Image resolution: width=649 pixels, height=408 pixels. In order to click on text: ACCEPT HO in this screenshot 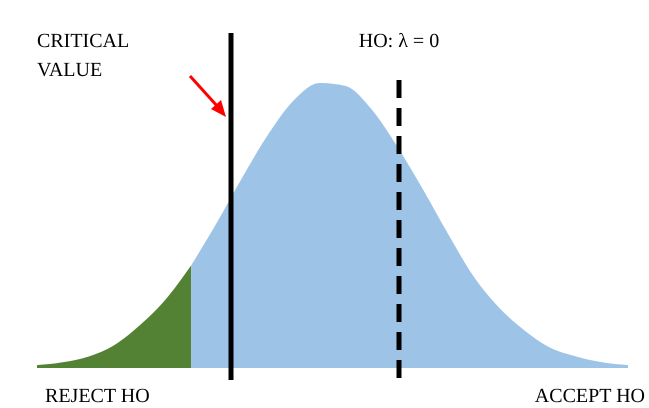, I will do `click(589, 396)`.